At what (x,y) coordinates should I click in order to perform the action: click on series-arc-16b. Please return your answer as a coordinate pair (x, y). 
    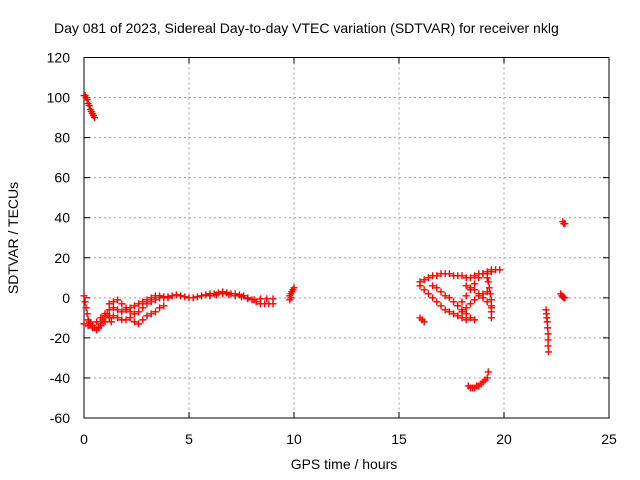
    Looking at the image, I should click on (443, 303).